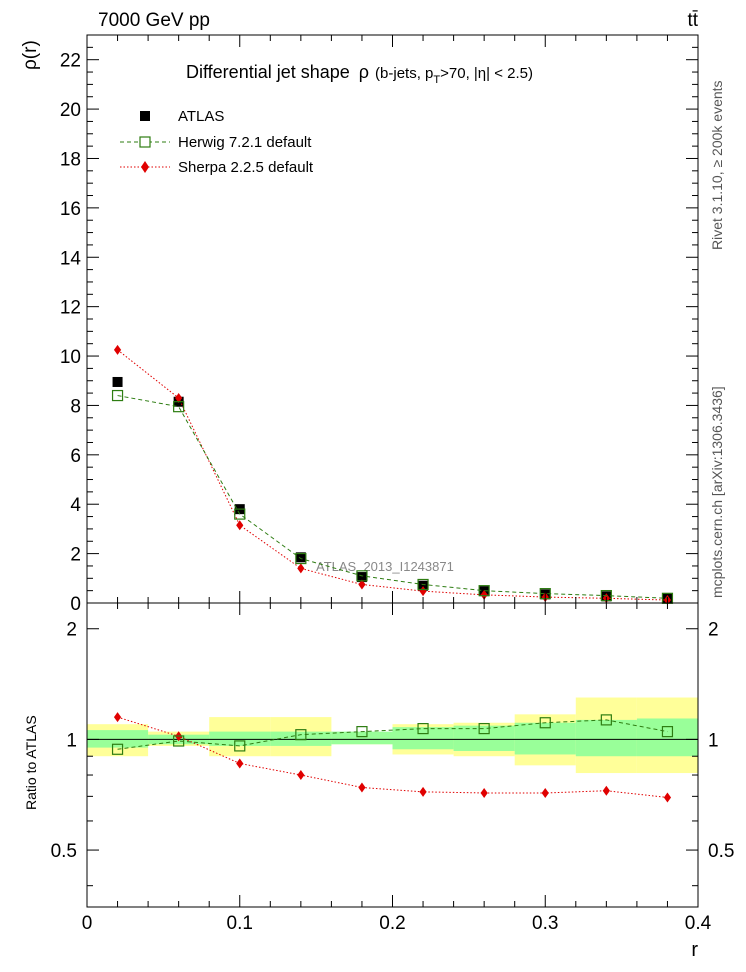 This screenshot has width=746, height=972. I want to click on main-ytick-label: 2, so click(75, 555).